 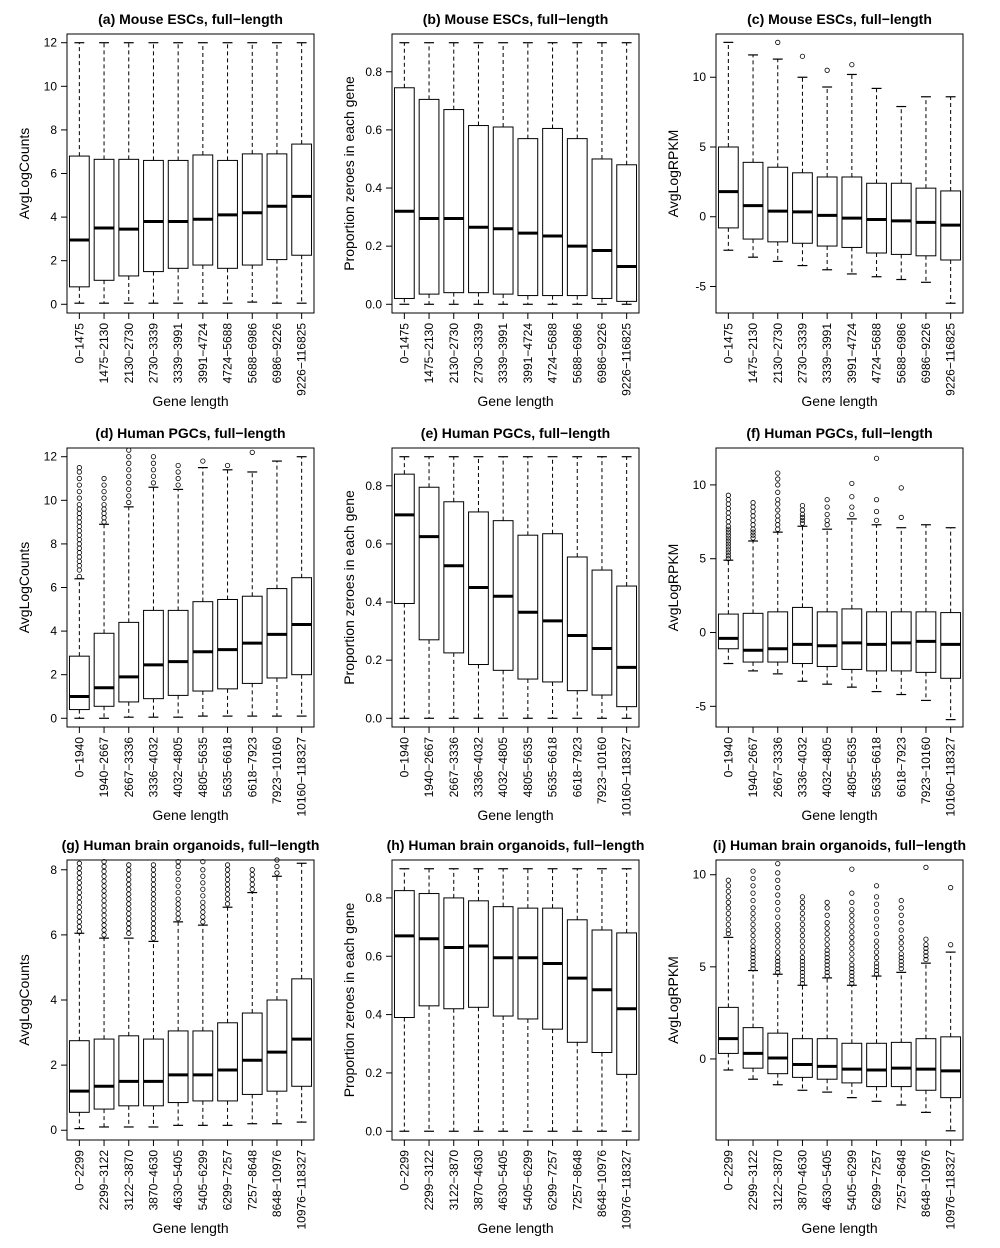 What do you see at coordinates (454, 1180) in the screenshot?
I see `x-tick-label: 3122−3870` at bounding box center [454, 1180].